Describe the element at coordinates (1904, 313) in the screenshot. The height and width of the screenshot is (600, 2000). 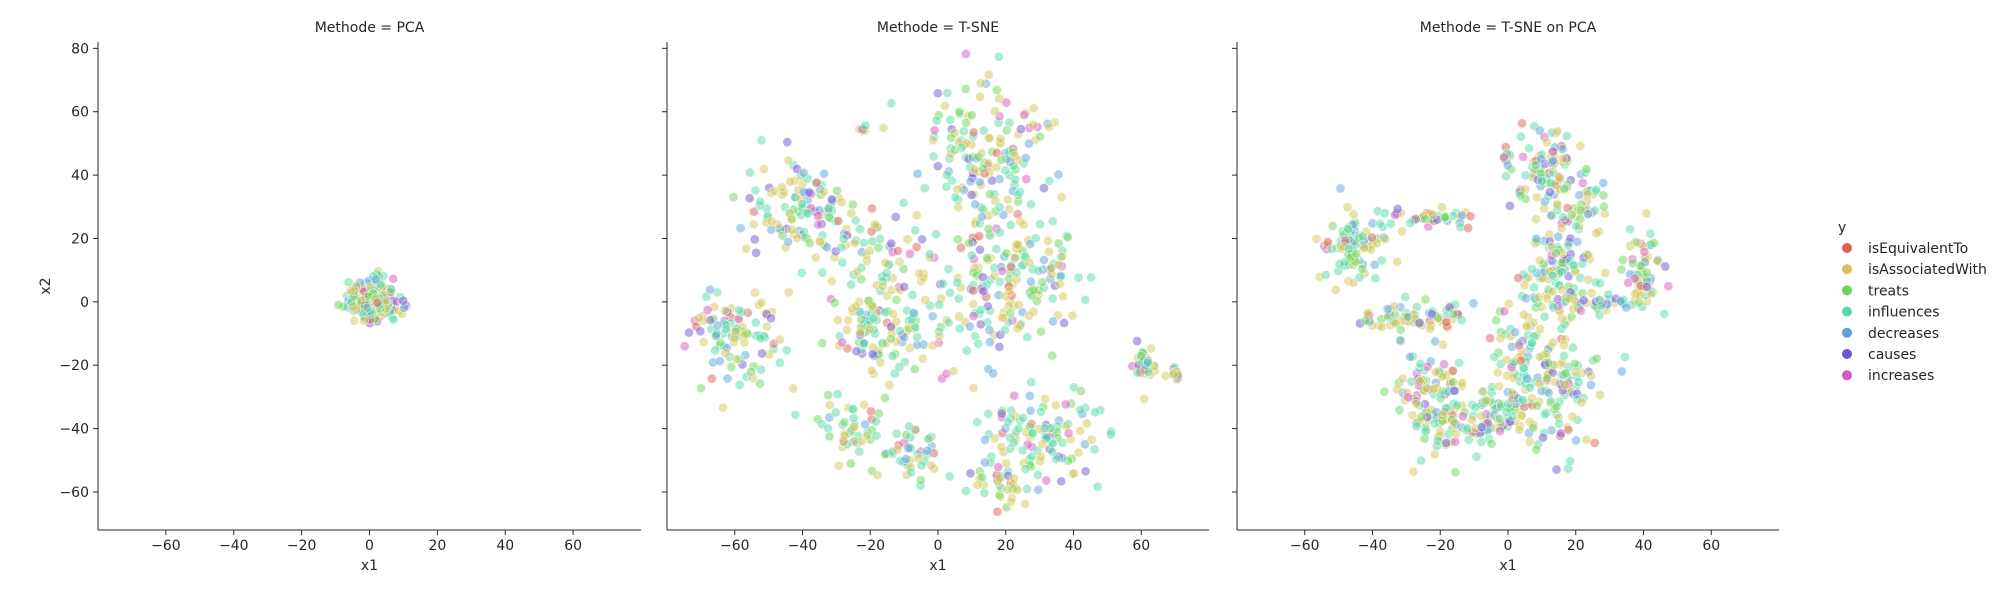
I see `legend-label: influences` at that location.